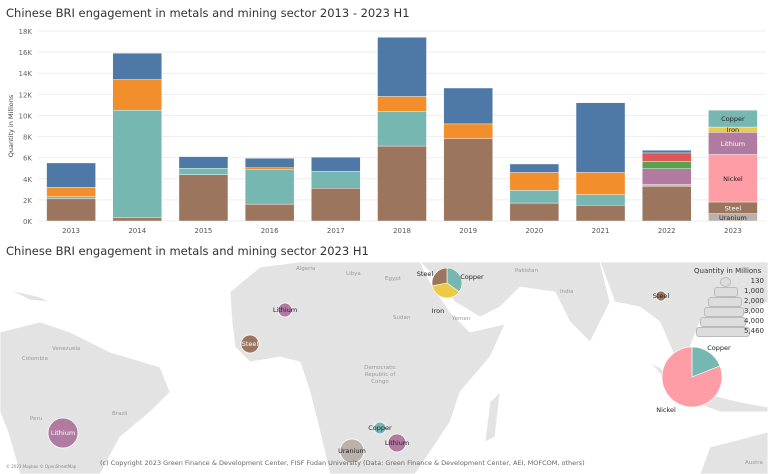 This screenshot has width=768, height=474. Describe the element at coordinates (137, 66) in the screenshot. I see `bar-segment-2014-blue` at that location.